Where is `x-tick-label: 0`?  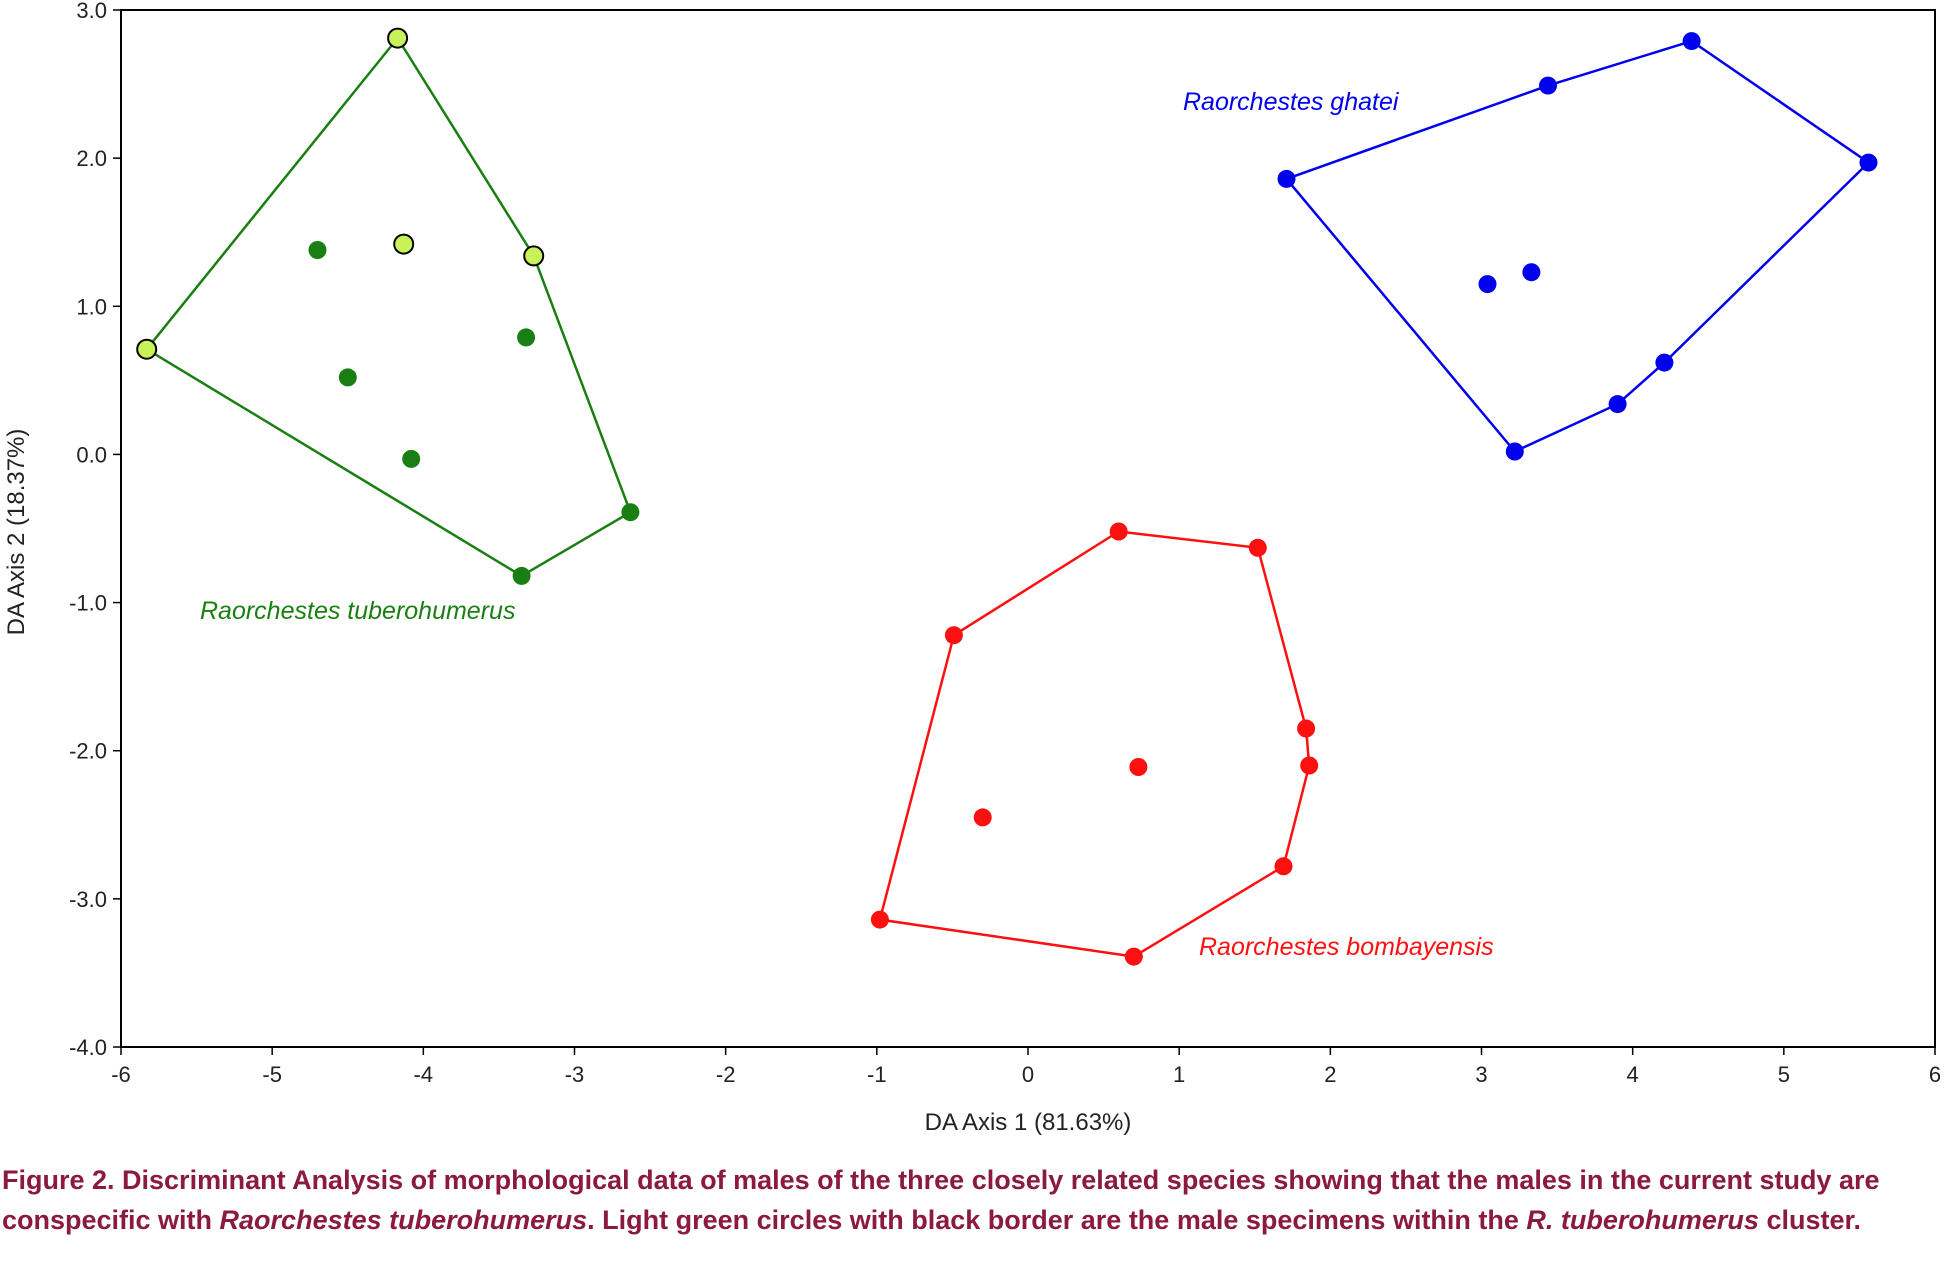 x-tick-label: 0 is located at coordinates (1028, 1074).